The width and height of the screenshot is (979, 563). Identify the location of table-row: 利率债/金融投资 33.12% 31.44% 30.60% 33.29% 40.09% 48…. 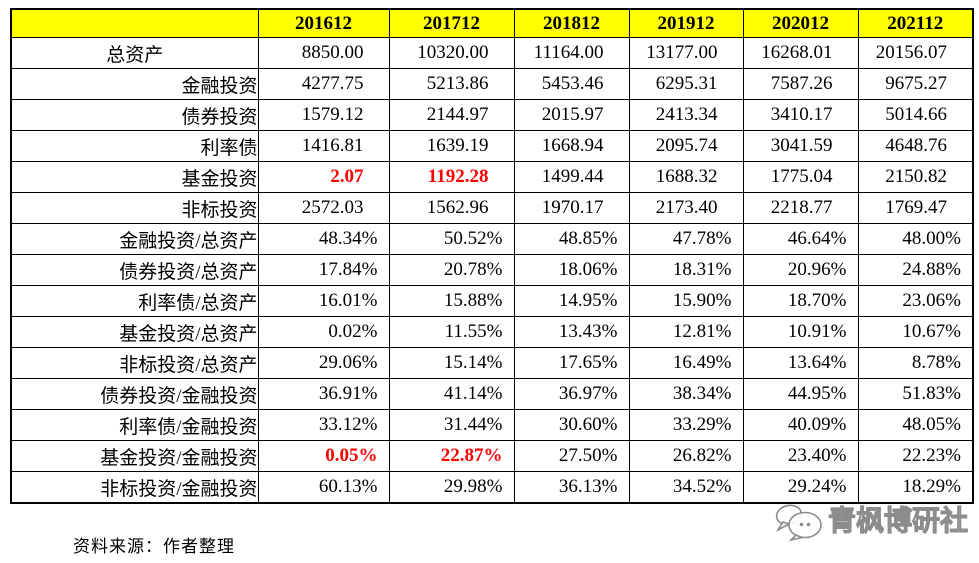
(492, 425).